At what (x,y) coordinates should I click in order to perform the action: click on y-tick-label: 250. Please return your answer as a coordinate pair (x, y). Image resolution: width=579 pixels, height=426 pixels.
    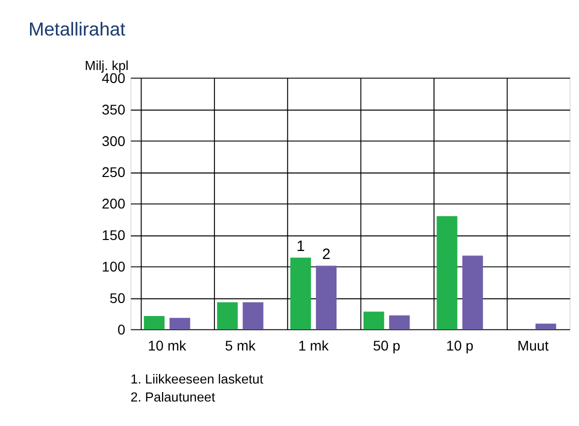
    Looking at the image, I should click on (114, 172).